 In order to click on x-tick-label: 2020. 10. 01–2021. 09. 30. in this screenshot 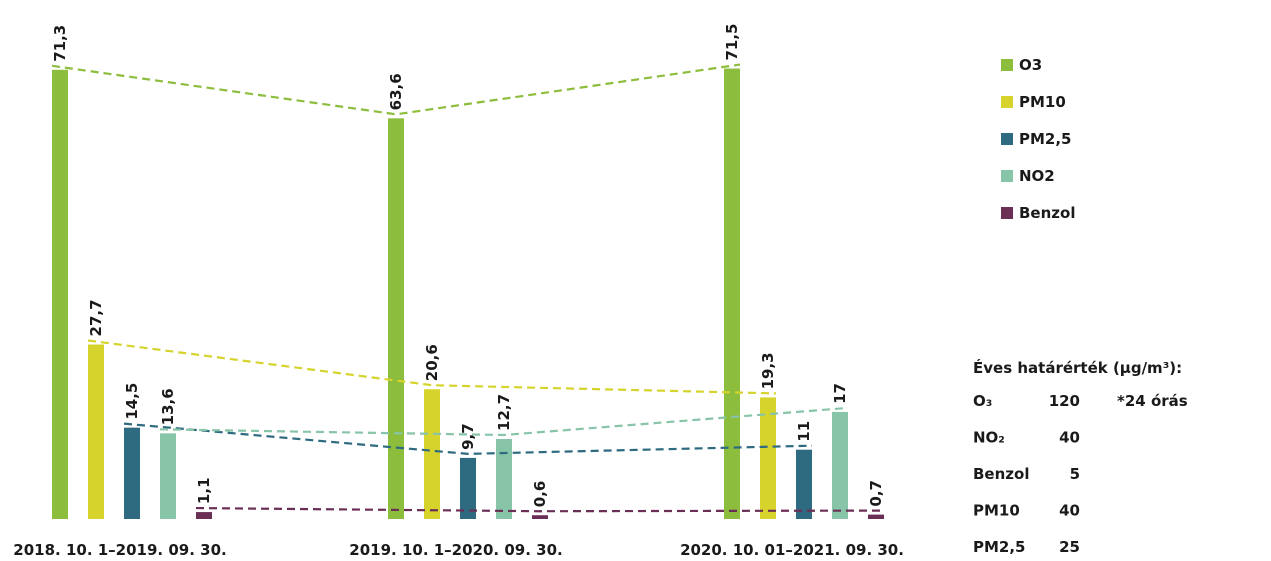, I will do `click(792, 550)`.